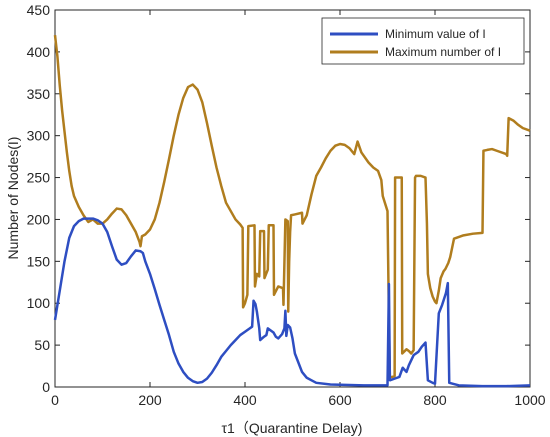 This screenshot has height=437, width=550. Describe the element at coordinates (39, 94) in the screenshot. I see `y-tick-label: 350` at that location.